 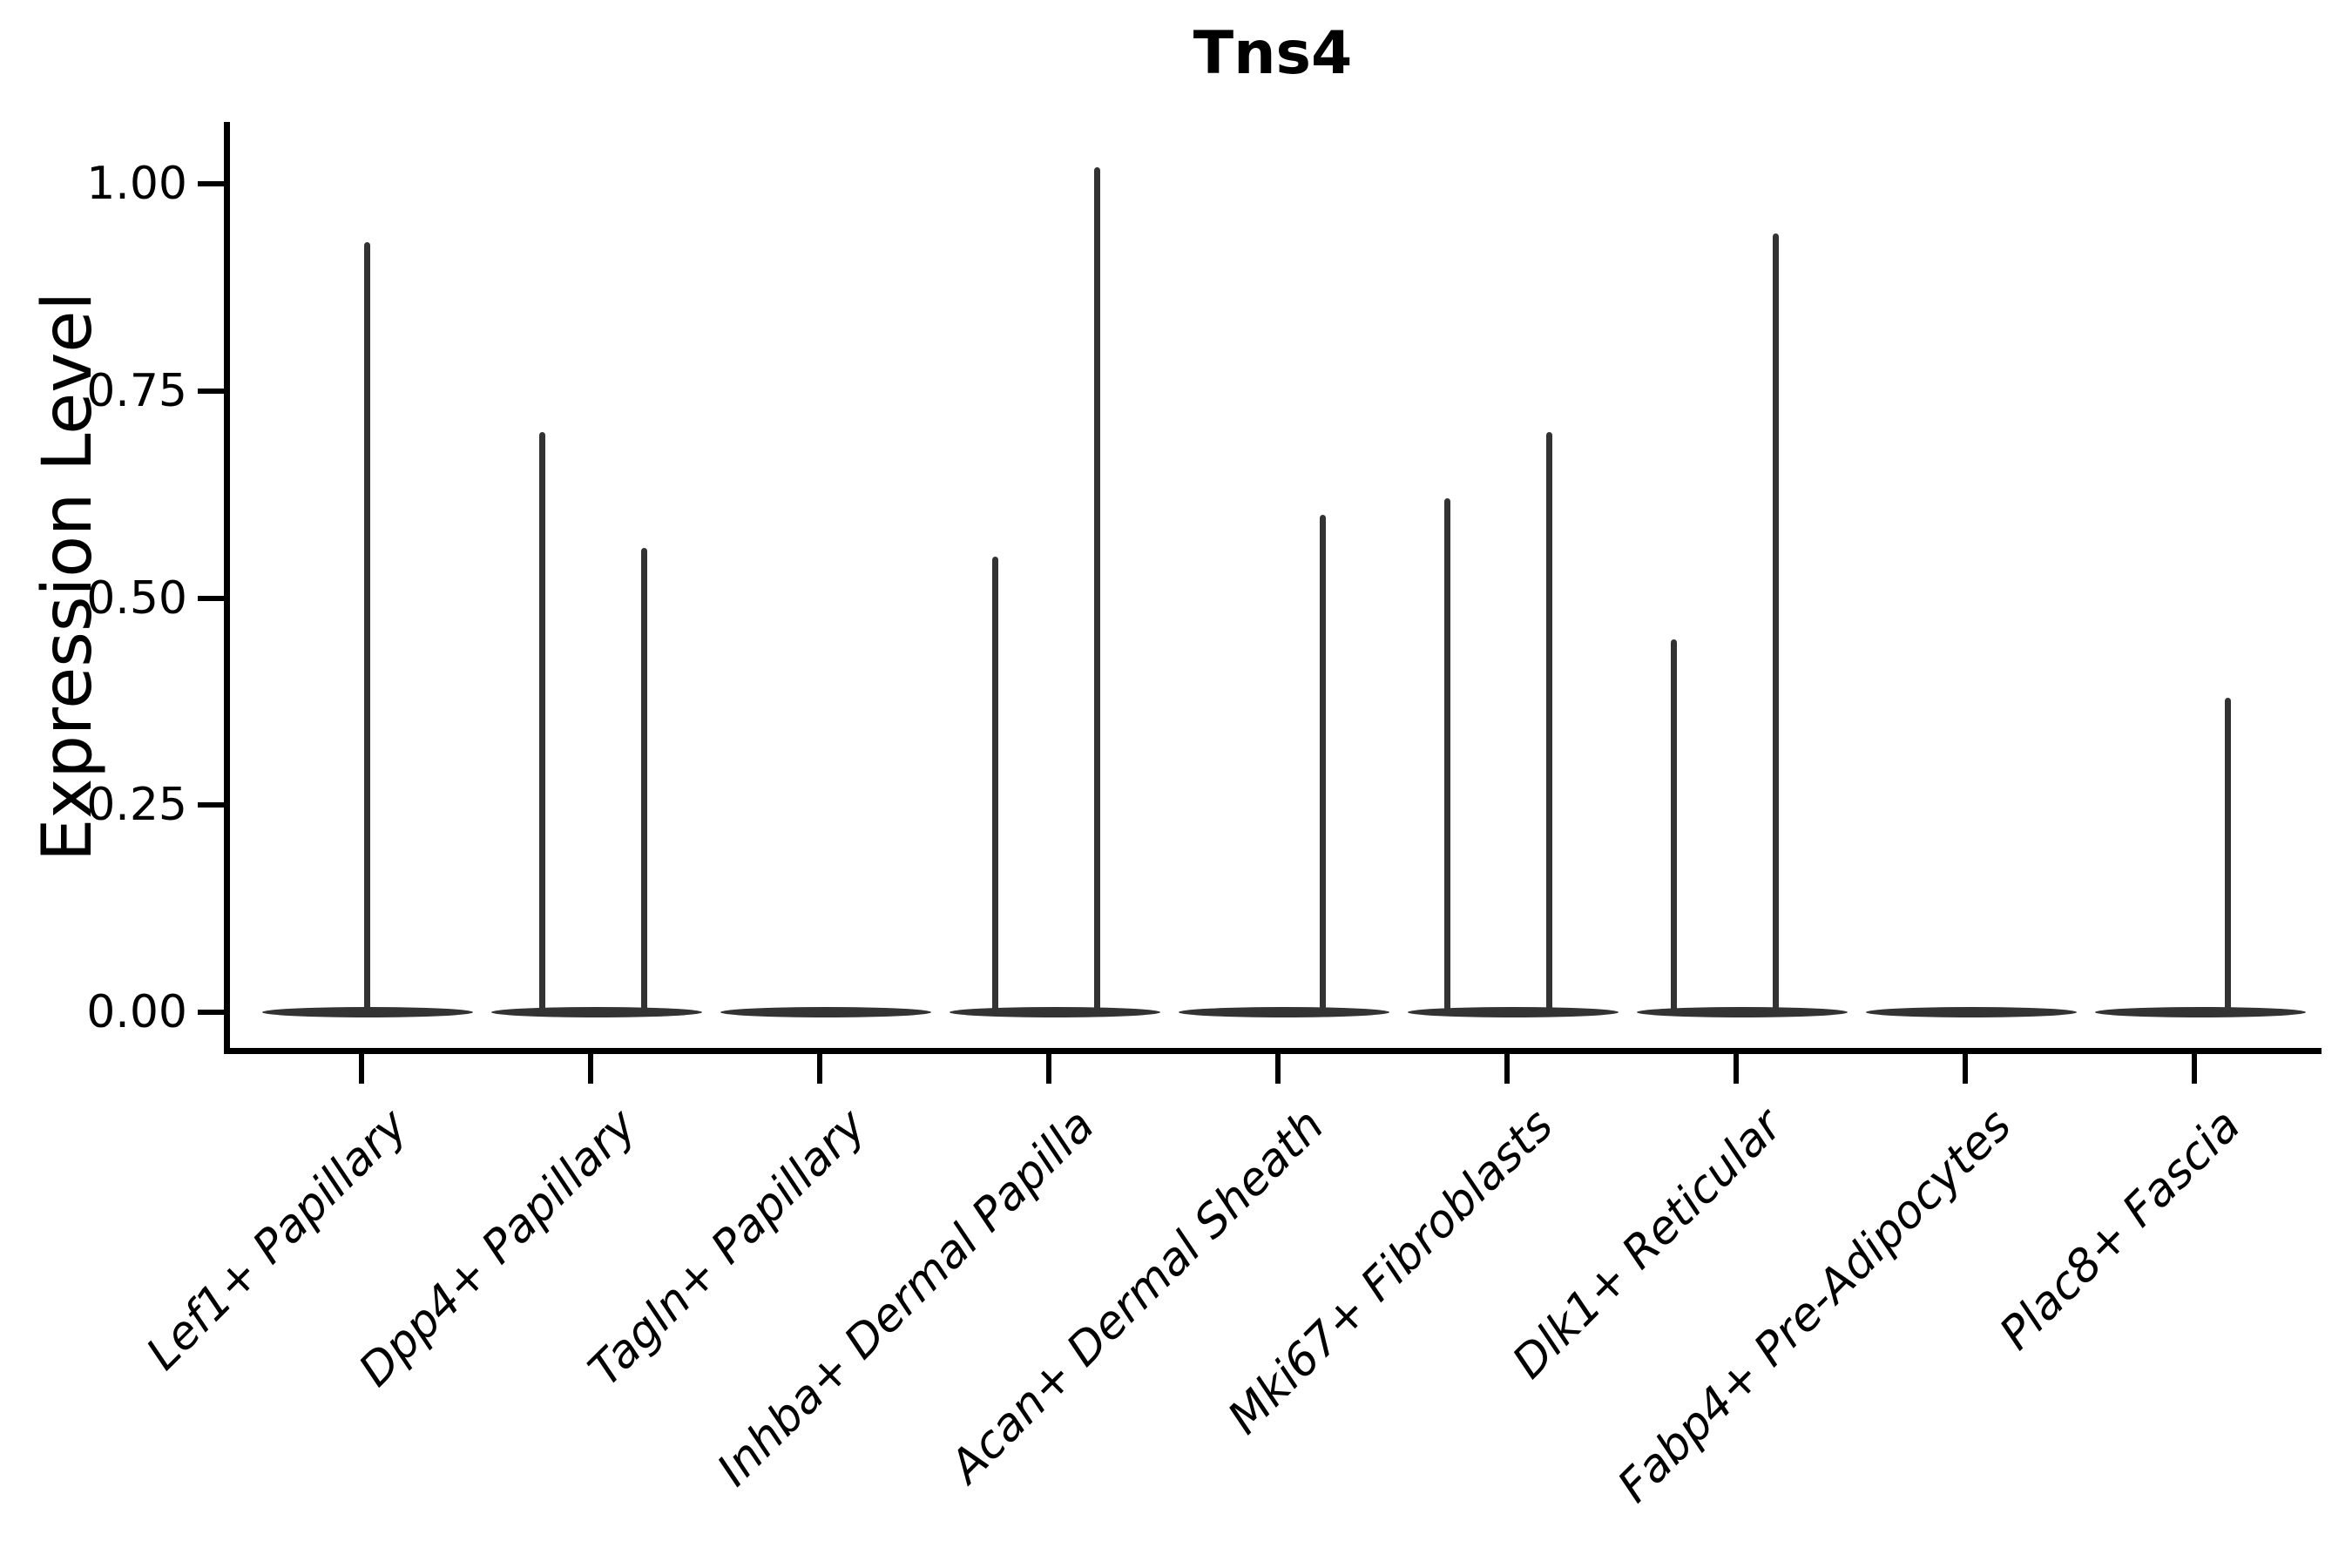 I want to click on y-tick-label: 0.25, so click(x=136, y=805).